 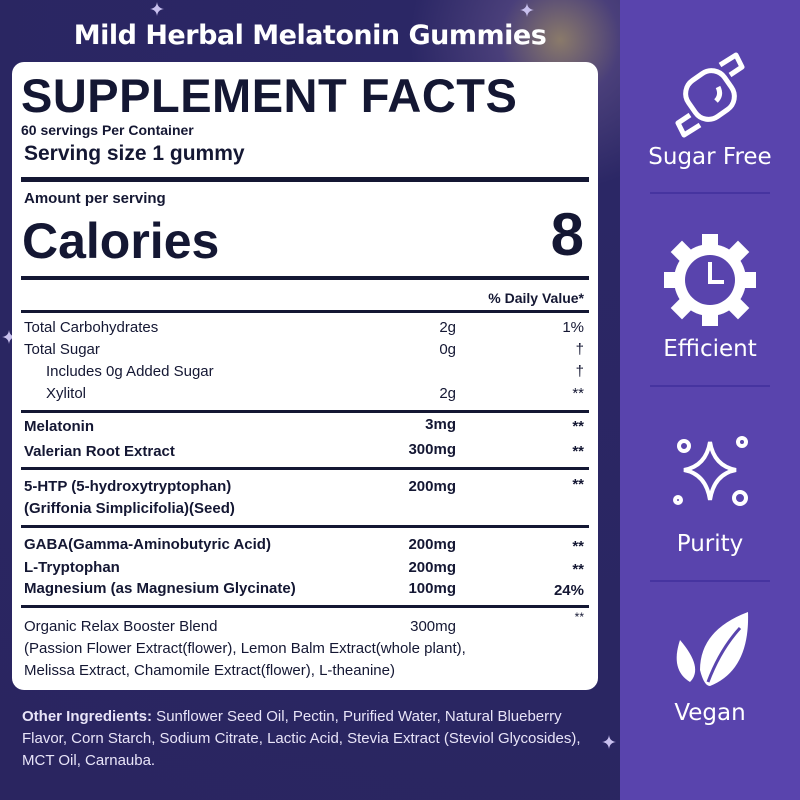 What do you see at coordinates (710, 544) in the screenshot?
I see `badge-purity: Purity` at bounding box center [710, 544].